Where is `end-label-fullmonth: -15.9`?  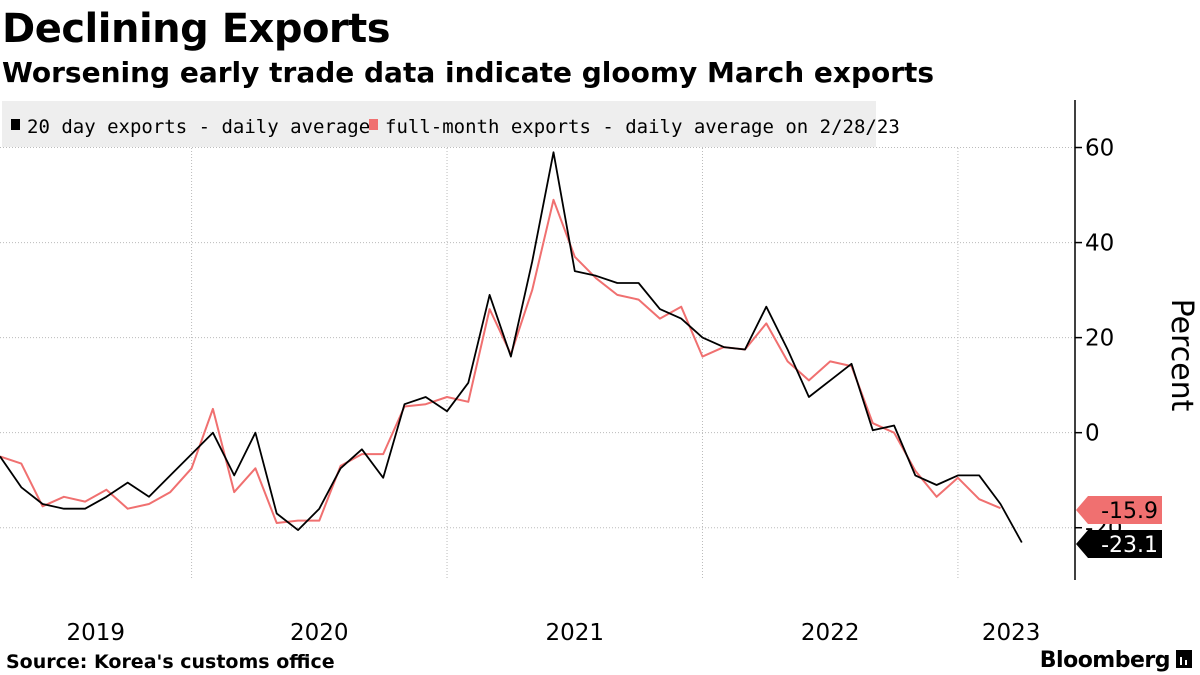
end-label-fullmonth: -15.9 is located at coordinates (1129, 511).